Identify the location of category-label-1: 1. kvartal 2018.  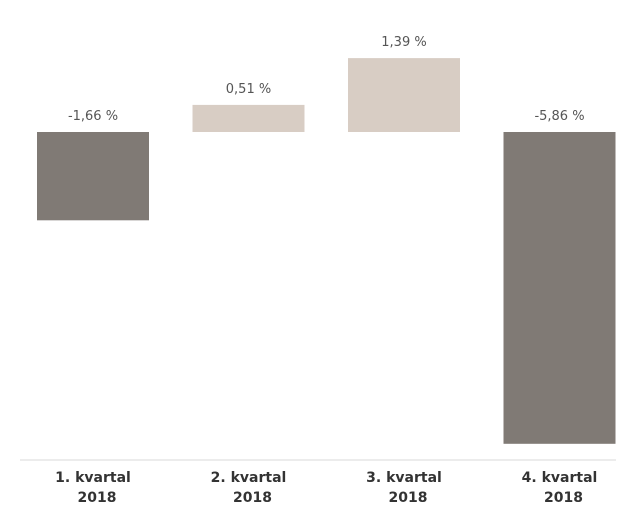
(93, 488).